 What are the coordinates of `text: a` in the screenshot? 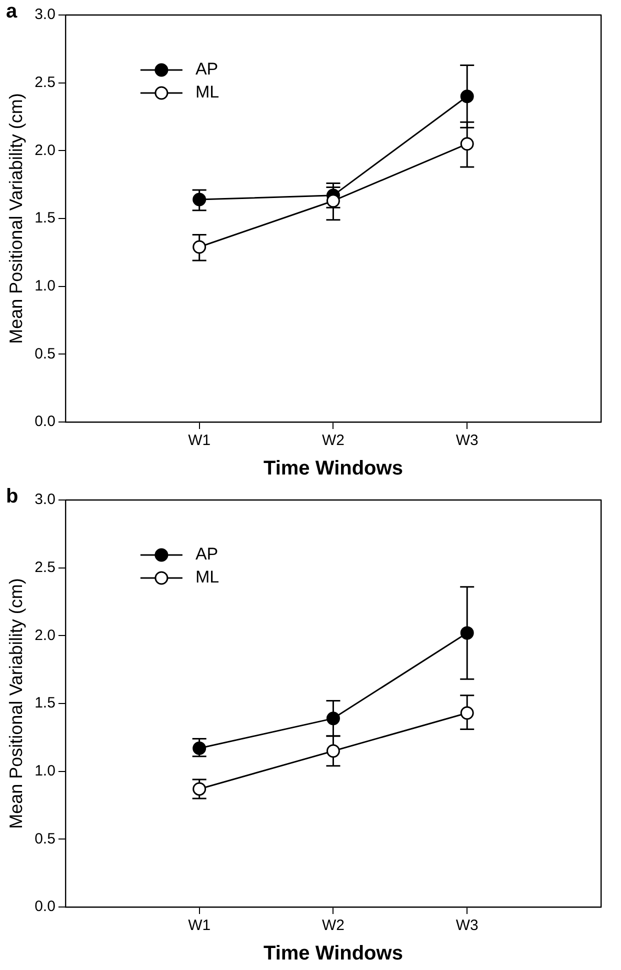 It's located at (12, 11).